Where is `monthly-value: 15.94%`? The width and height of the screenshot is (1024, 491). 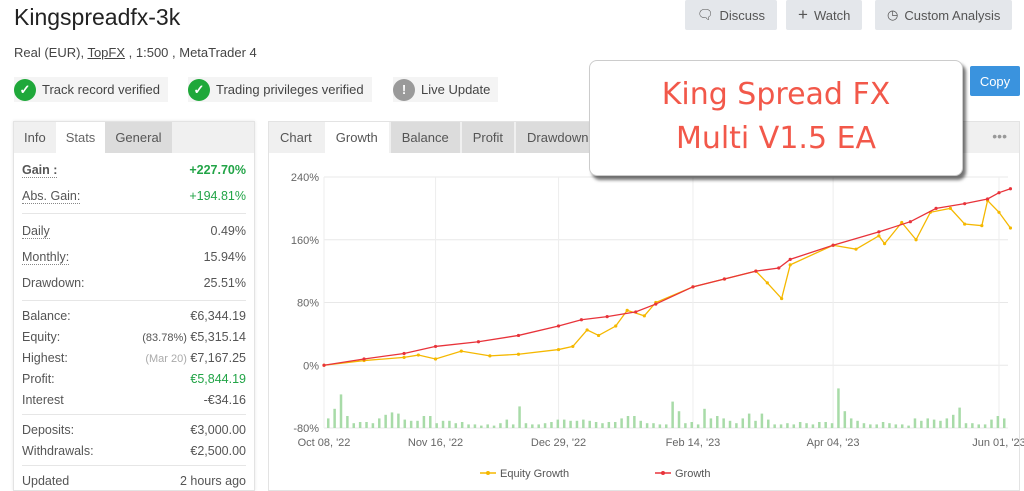 monthly-value: 15.94% is located at coordinates (224, 257).